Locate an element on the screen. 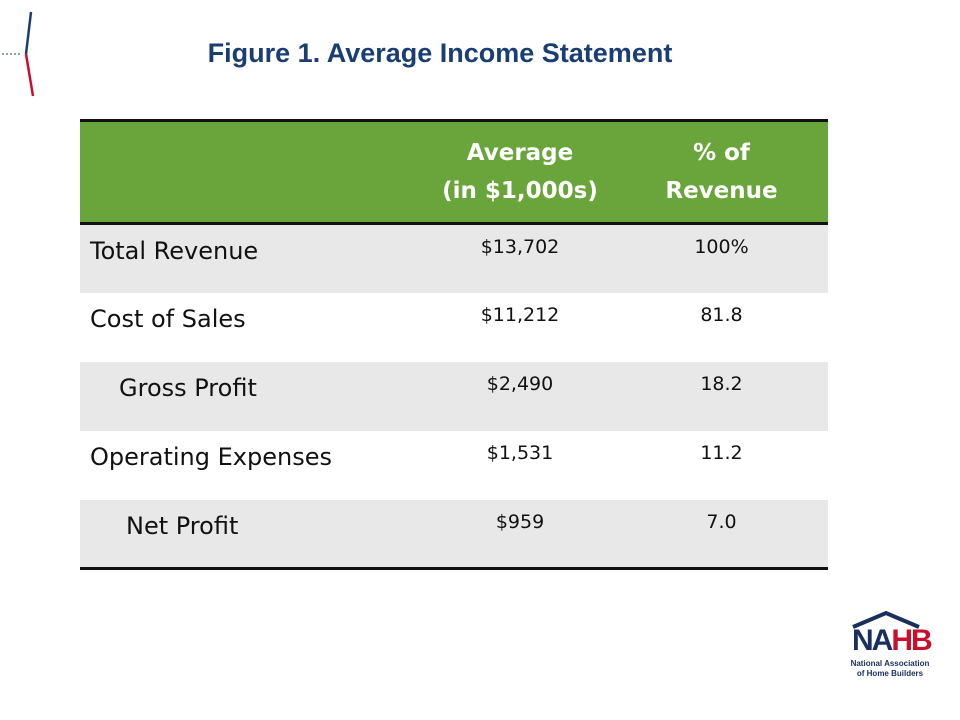 This screenshot has height=720, width=960. header-average-line1: Average is located at coordinates (520, 153).